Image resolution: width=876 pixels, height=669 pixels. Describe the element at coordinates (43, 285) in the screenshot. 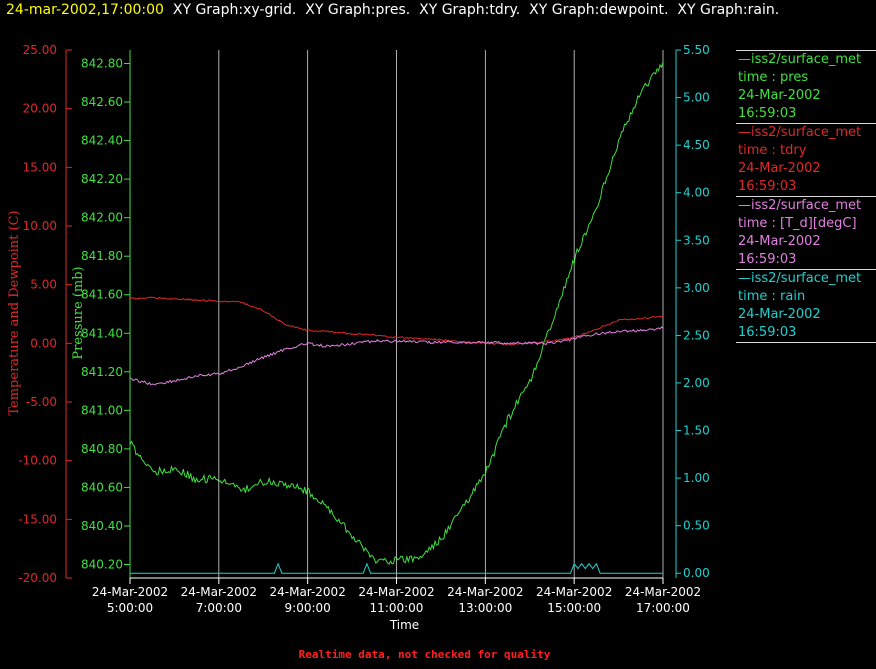

I see `temperature-tick-label: 5.00` at that location.